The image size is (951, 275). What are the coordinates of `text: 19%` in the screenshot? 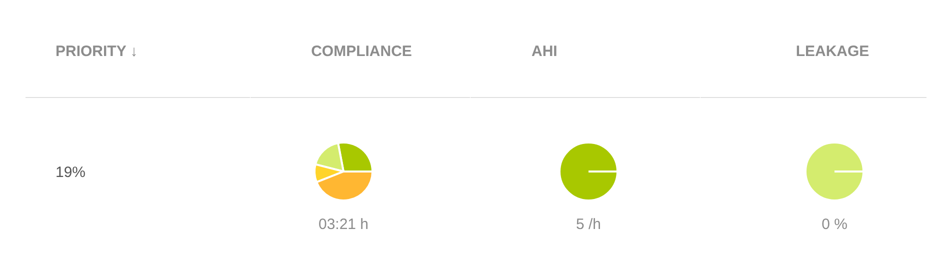 It's located at (71, 172).